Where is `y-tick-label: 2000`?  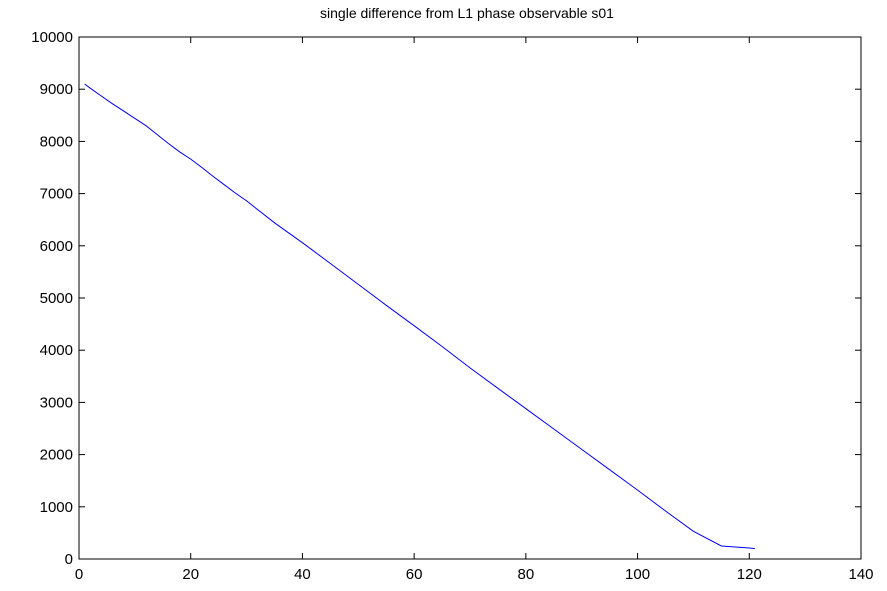 y-tick-label: 2000 is located at coordinates (56, 455).